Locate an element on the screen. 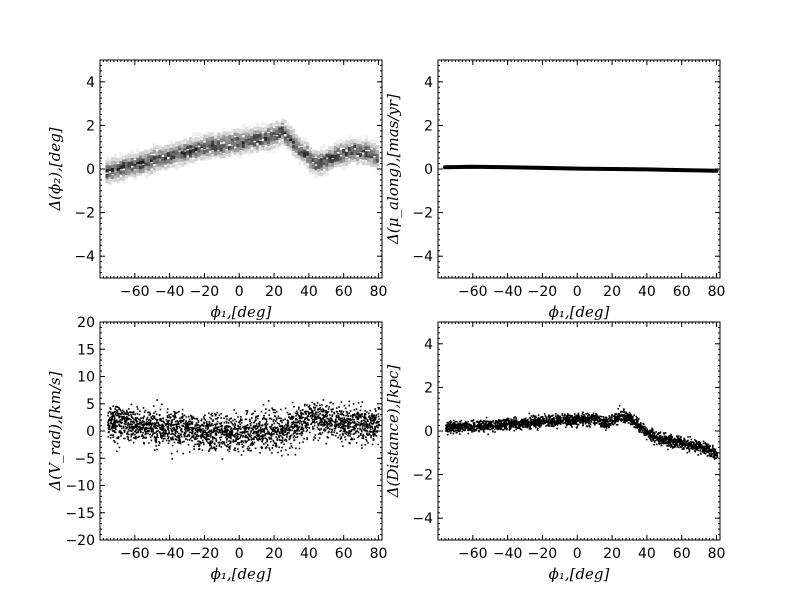 The image size is (800, 600). y-tick-label: −5 is located at coordinates (84, 459).